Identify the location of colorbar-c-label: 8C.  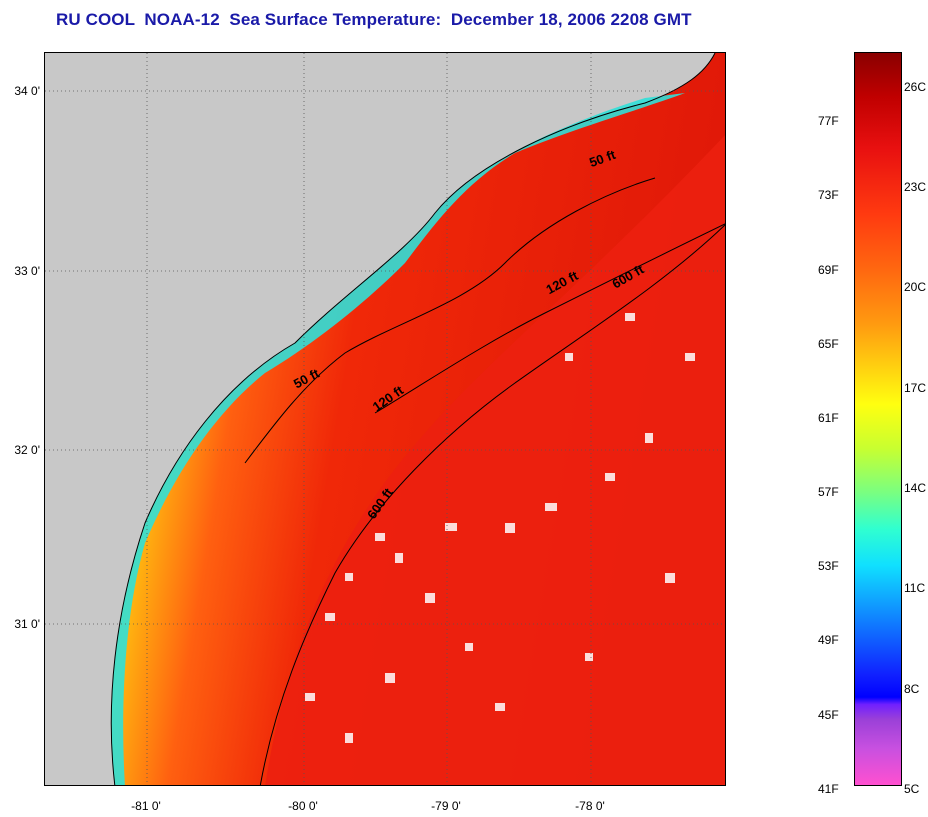
(912, 689).